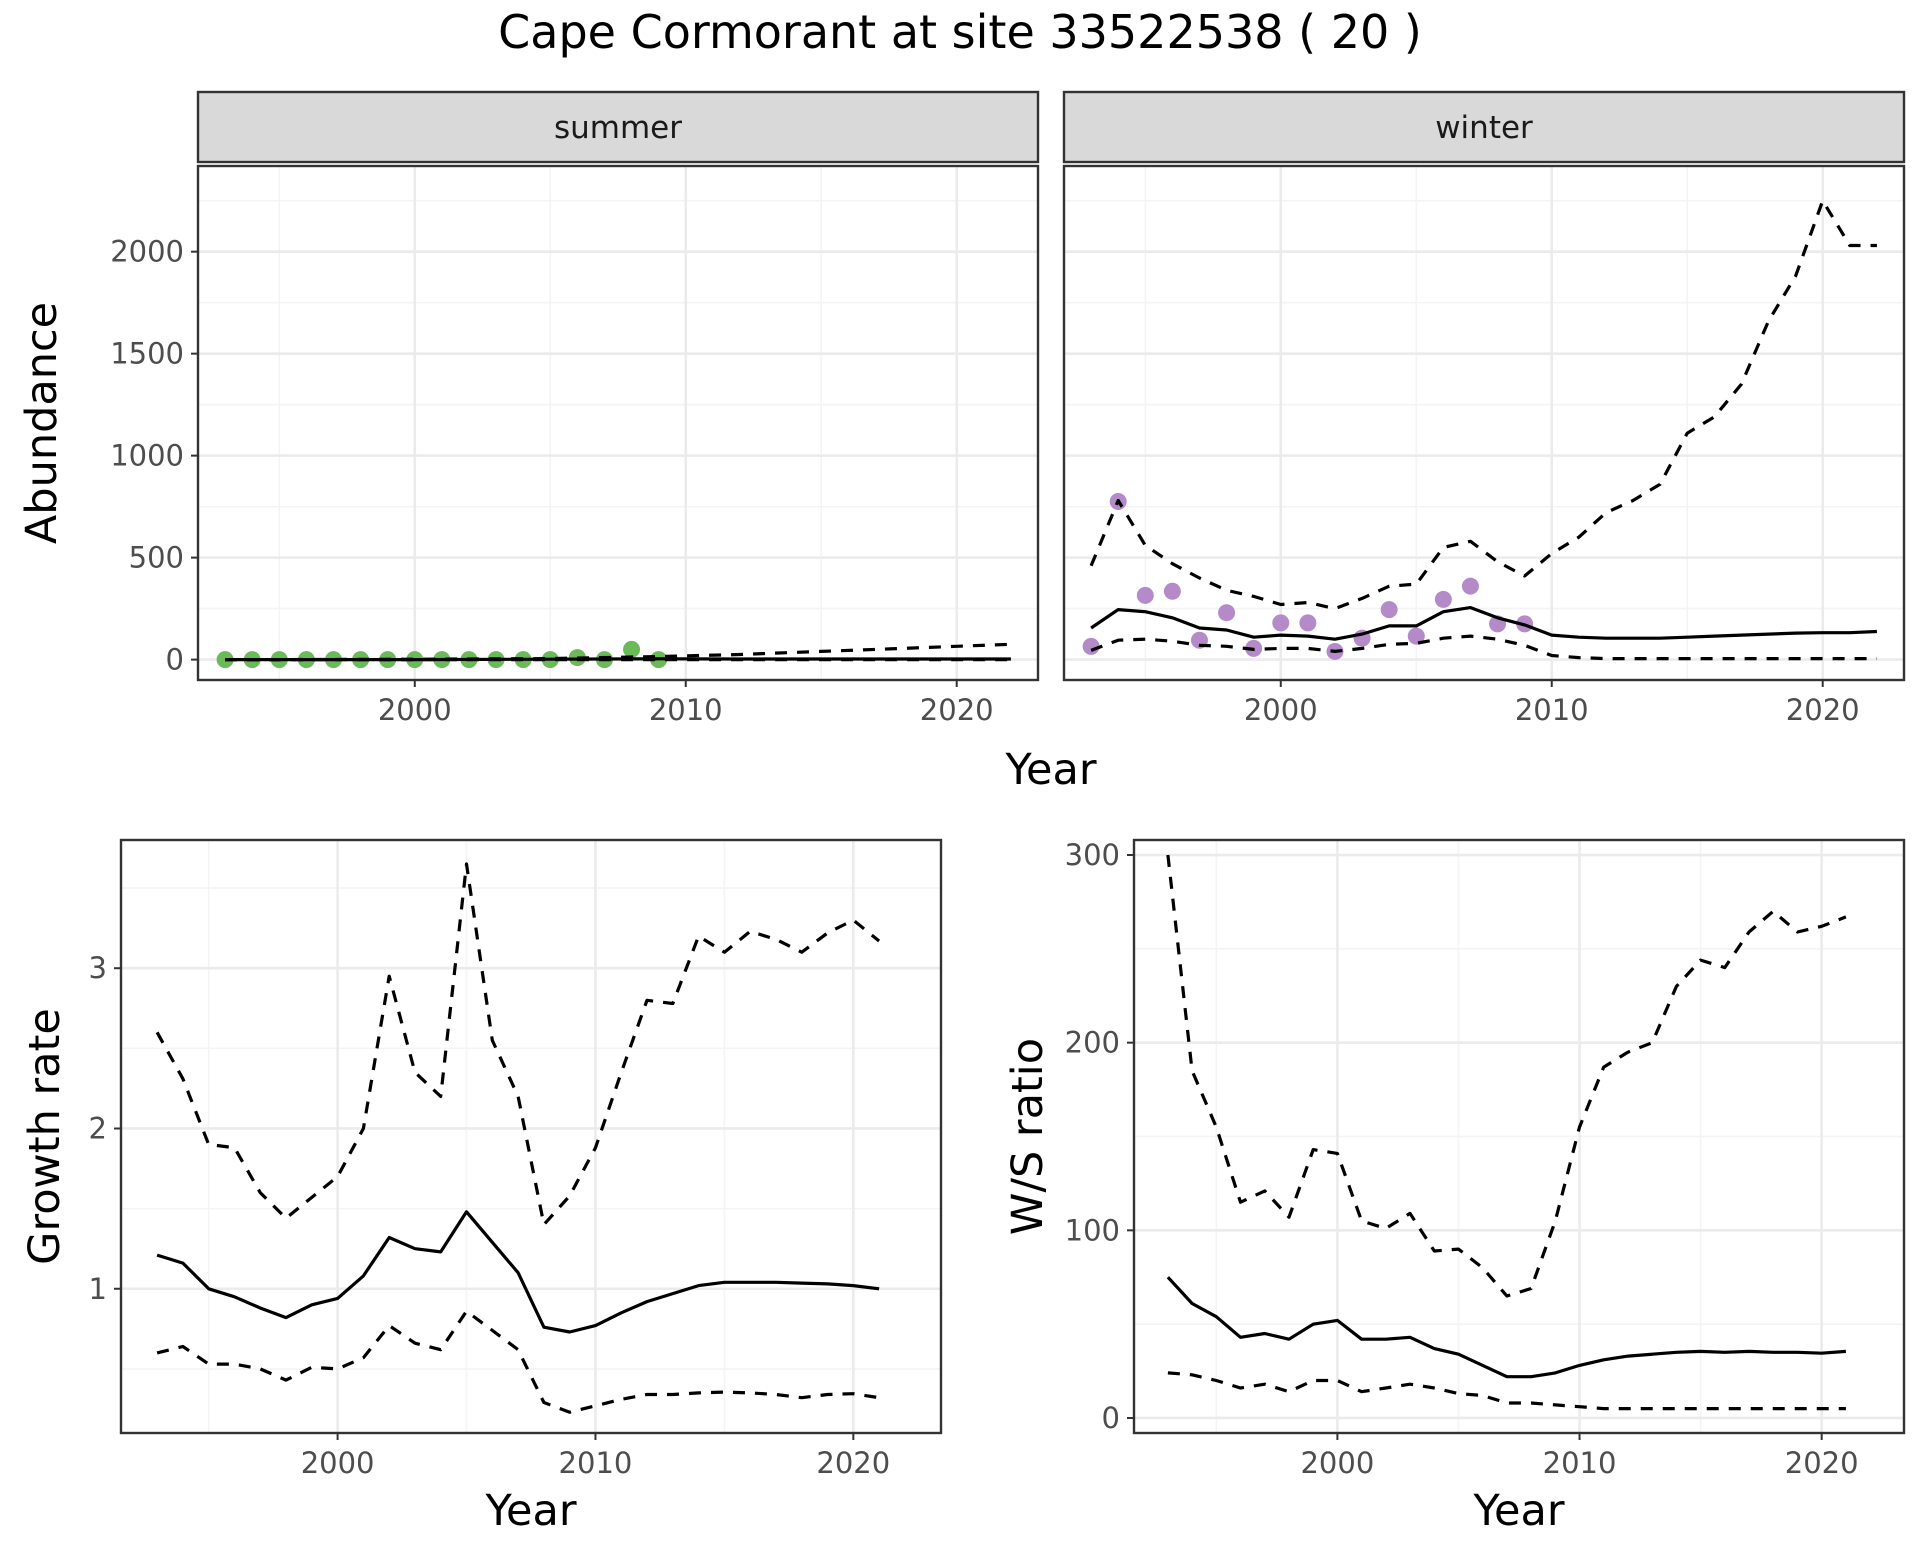 This screenshot has height=1560, width=1920. I want to click on chart-title: Cape Cormorant at site 33522538 ( 20 ), so click(960, 32).